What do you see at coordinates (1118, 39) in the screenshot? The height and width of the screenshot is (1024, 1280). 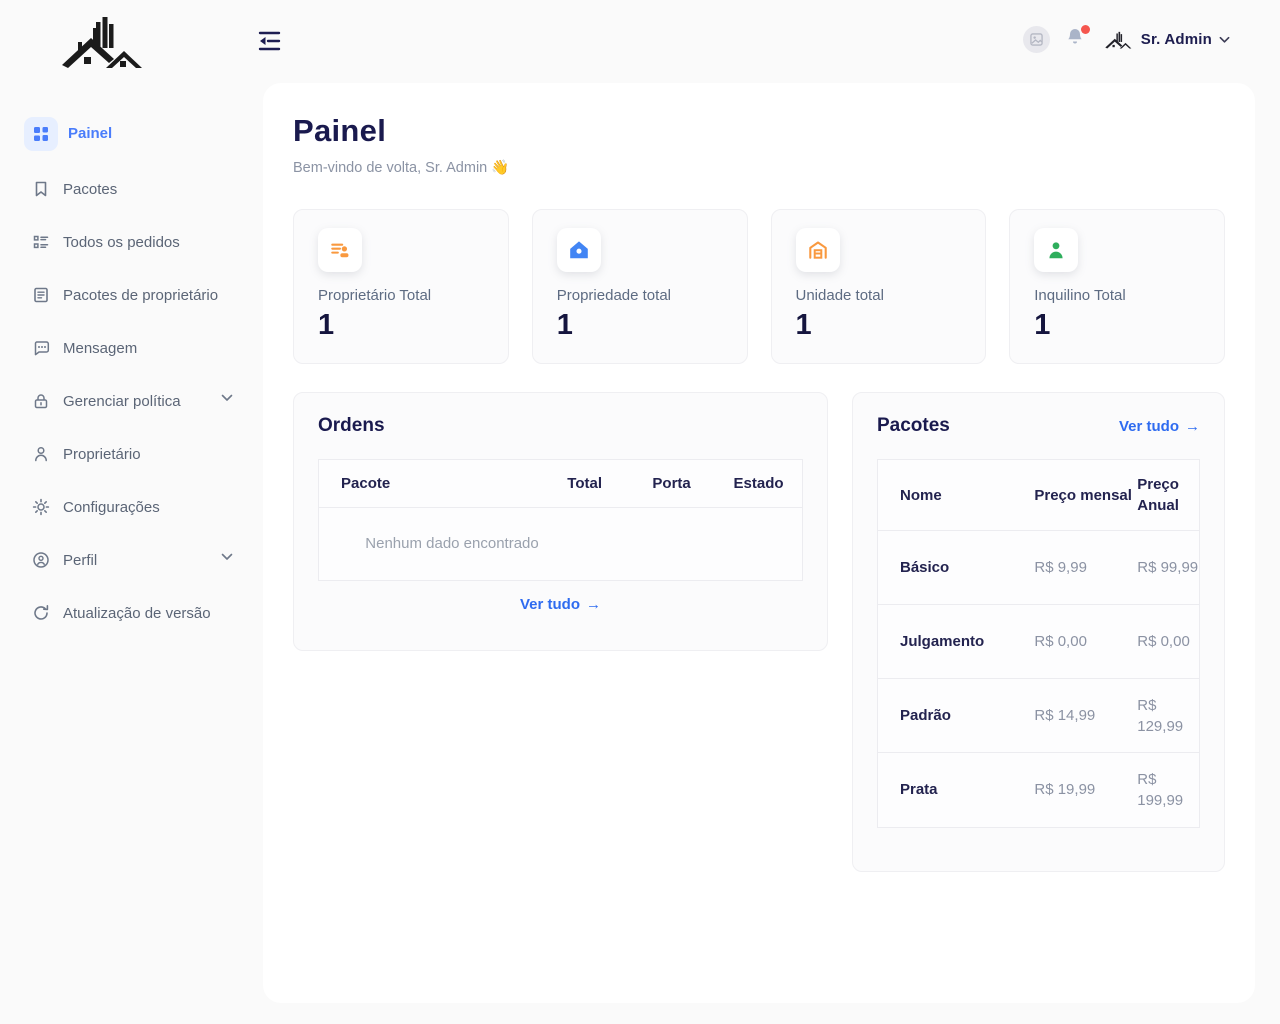 I see `user-avatar-logo-icon` at bounding box center [1118, 39].